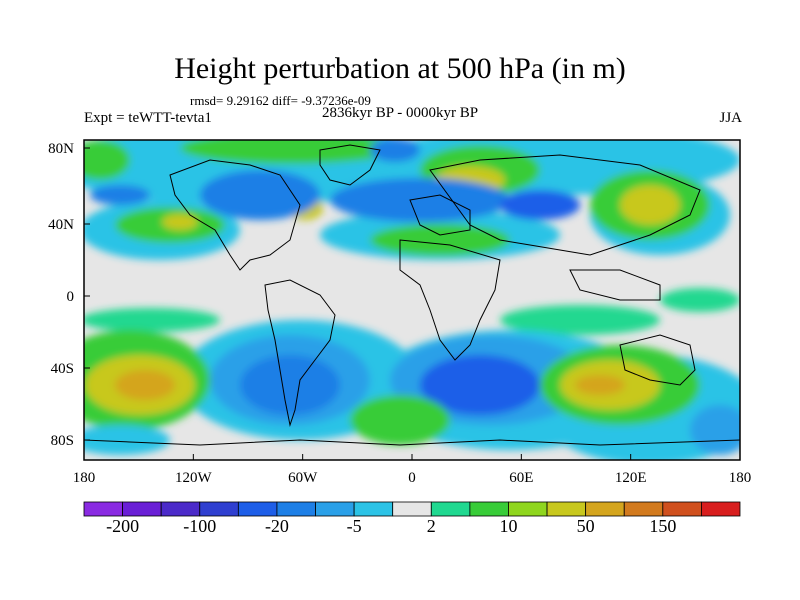 The image size is (800, 600). What do you see at coordinates (431, 526) in the screenshot?
I see `colorbar-label: 2` at bounding box center [431, 526].